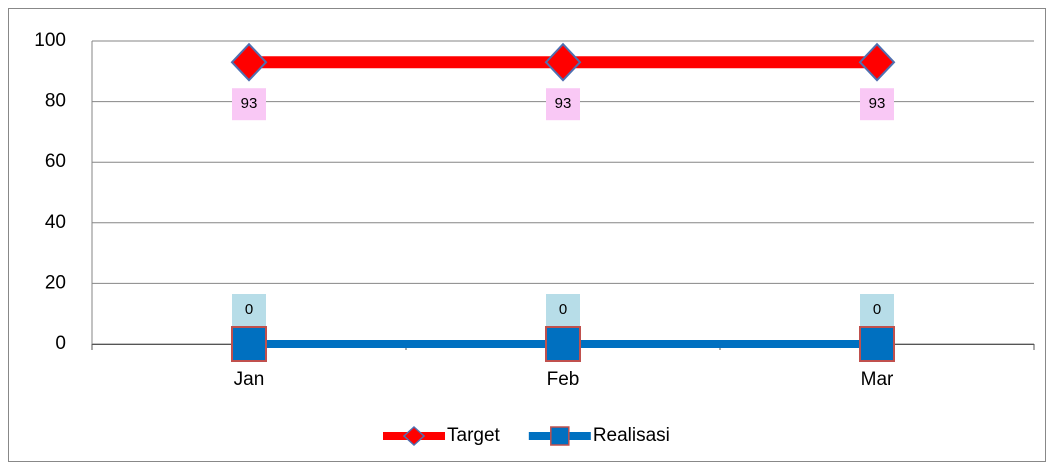  I want to click on x-tick-label: Jan, so click(249, 379).